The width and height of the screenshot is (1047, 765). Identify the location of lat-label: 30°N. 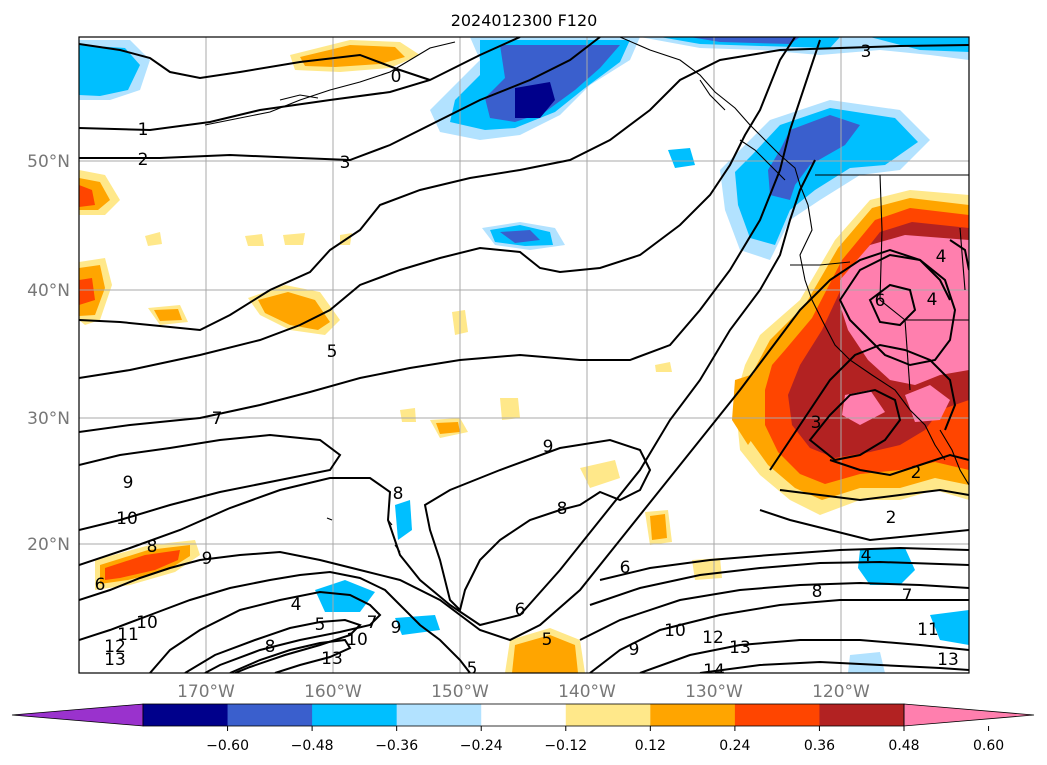
(48, 419).